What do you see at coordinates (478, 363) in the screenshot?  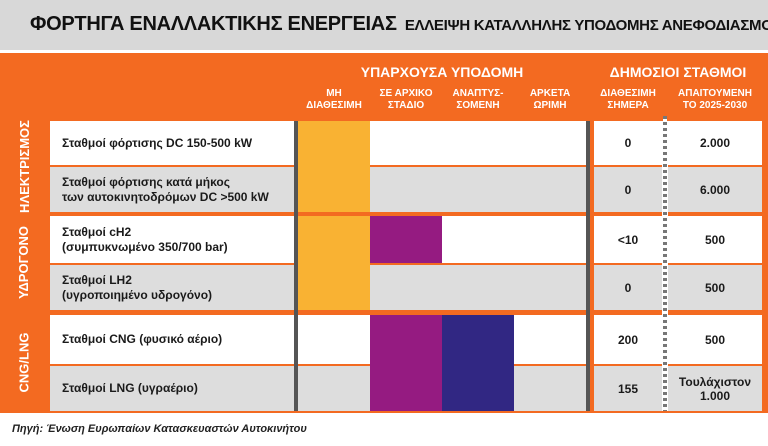 I see `stage-bar-developing` at bounding box center [478, 363].